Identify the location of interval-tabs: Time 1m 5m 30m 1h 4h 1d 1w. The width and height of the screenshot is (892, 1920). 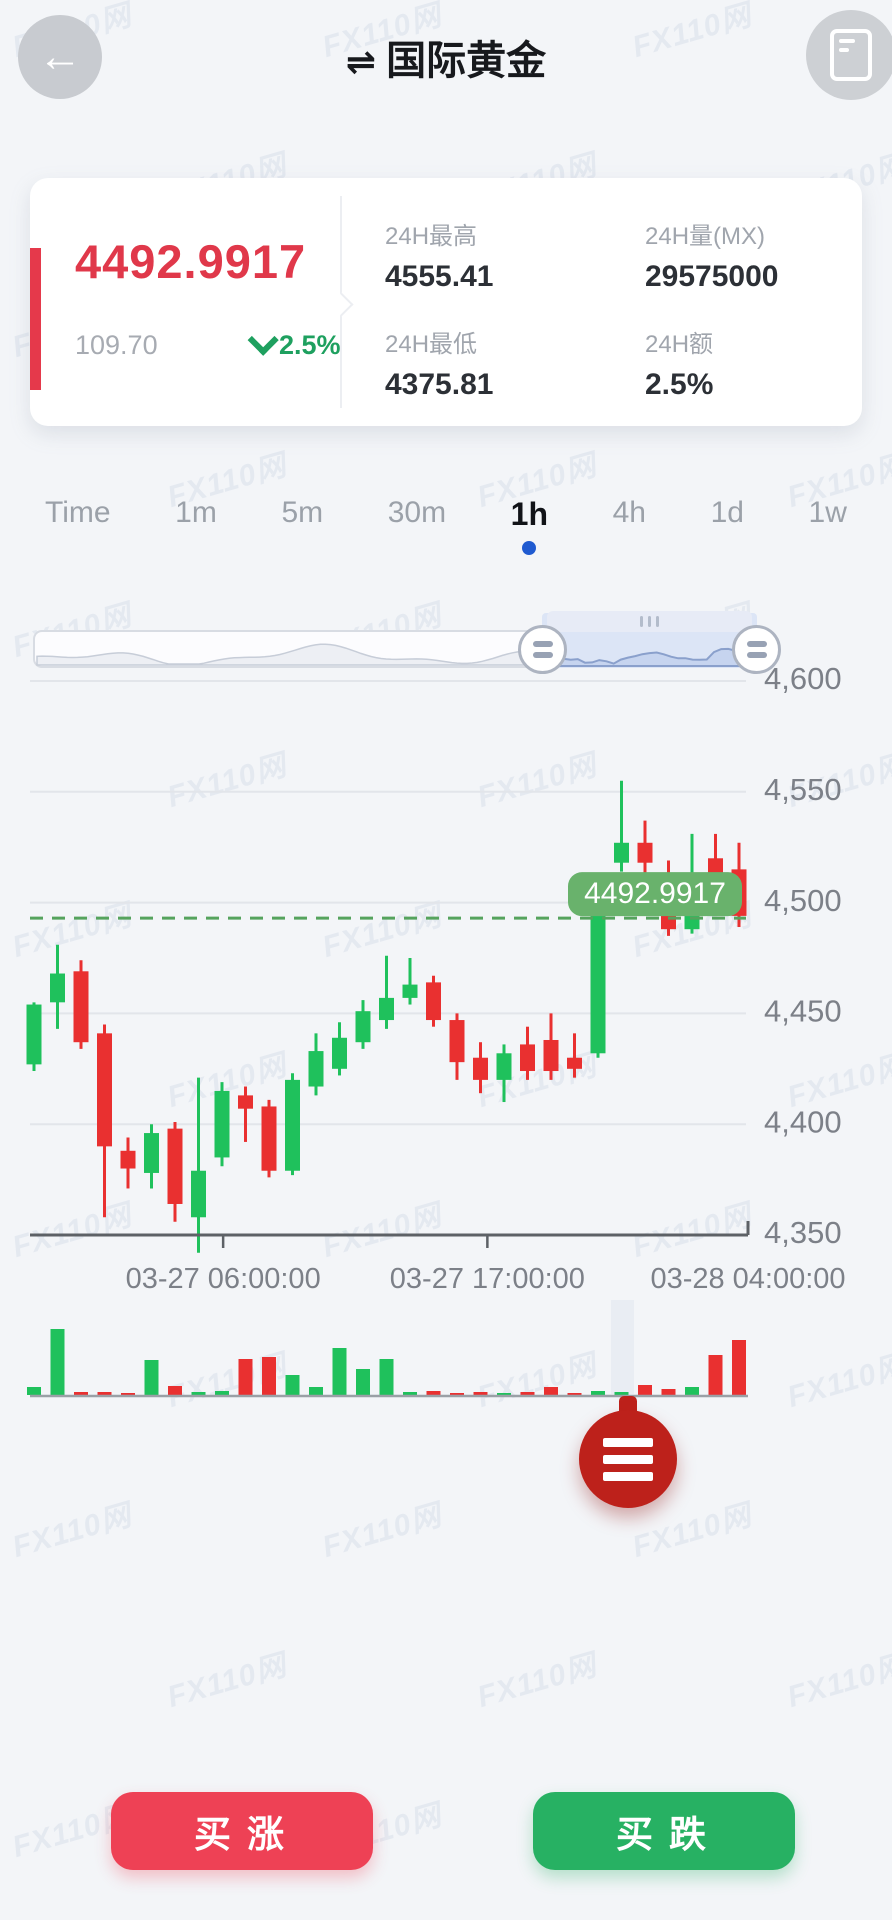
(446, 525).